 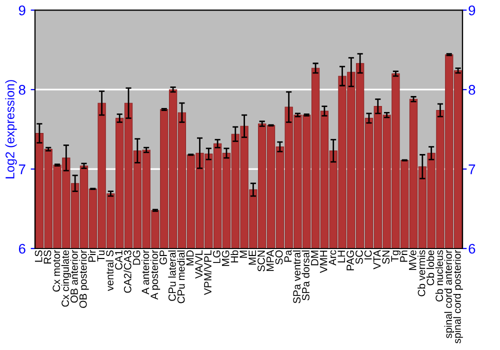 I want to click on x-tick-label: LH, so click(x=341, y=256).